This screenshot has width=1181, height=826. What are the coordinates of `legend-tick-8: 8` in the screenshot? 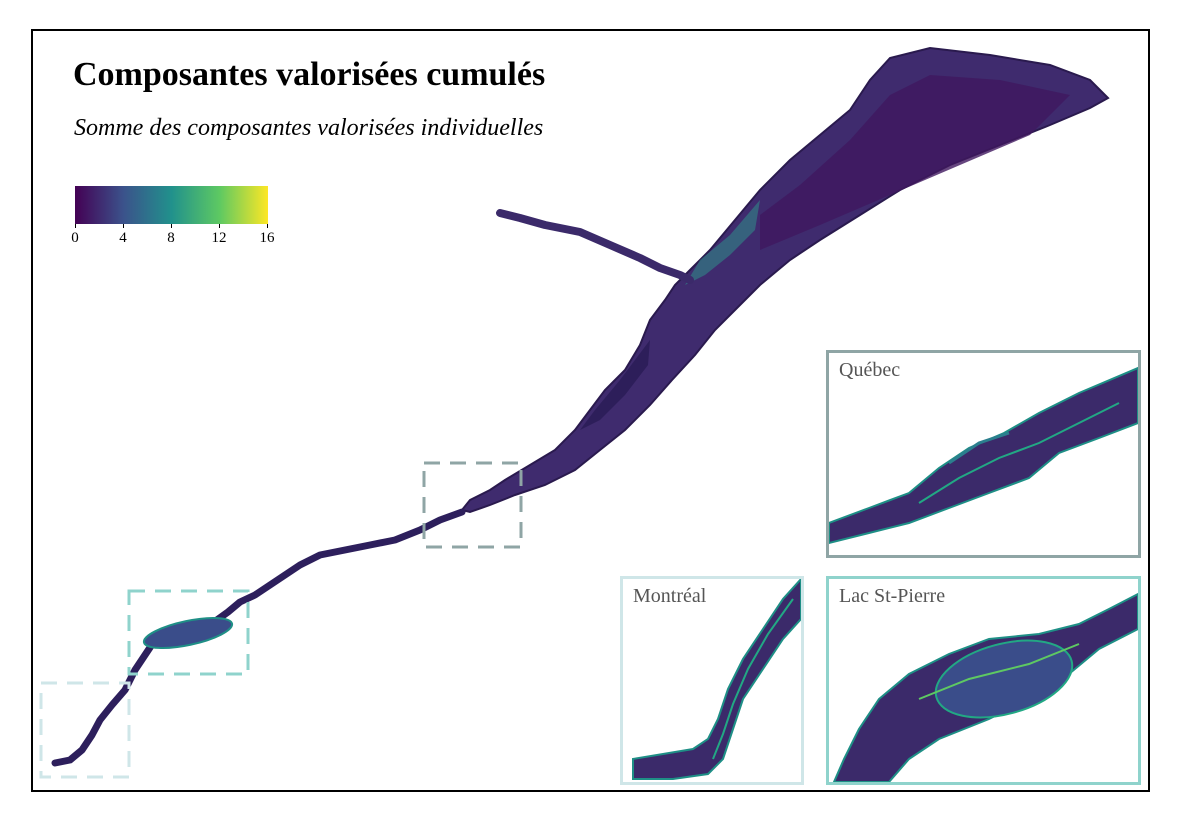 It's located at (171, 238).